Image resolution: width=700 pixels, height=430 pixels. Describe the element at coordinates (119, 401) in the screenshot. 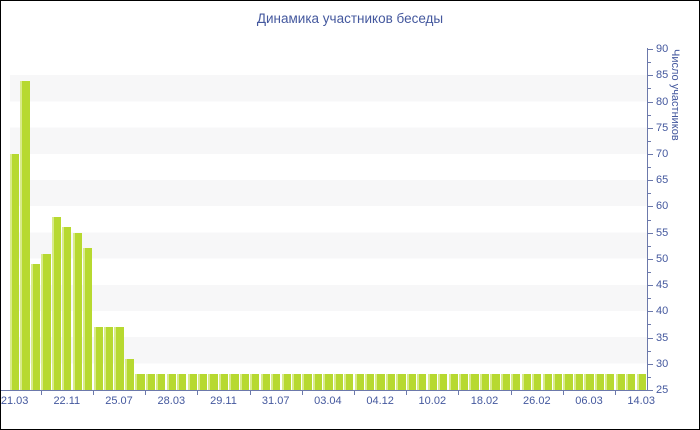

I see `x-tick-label: 25.07` at that location.